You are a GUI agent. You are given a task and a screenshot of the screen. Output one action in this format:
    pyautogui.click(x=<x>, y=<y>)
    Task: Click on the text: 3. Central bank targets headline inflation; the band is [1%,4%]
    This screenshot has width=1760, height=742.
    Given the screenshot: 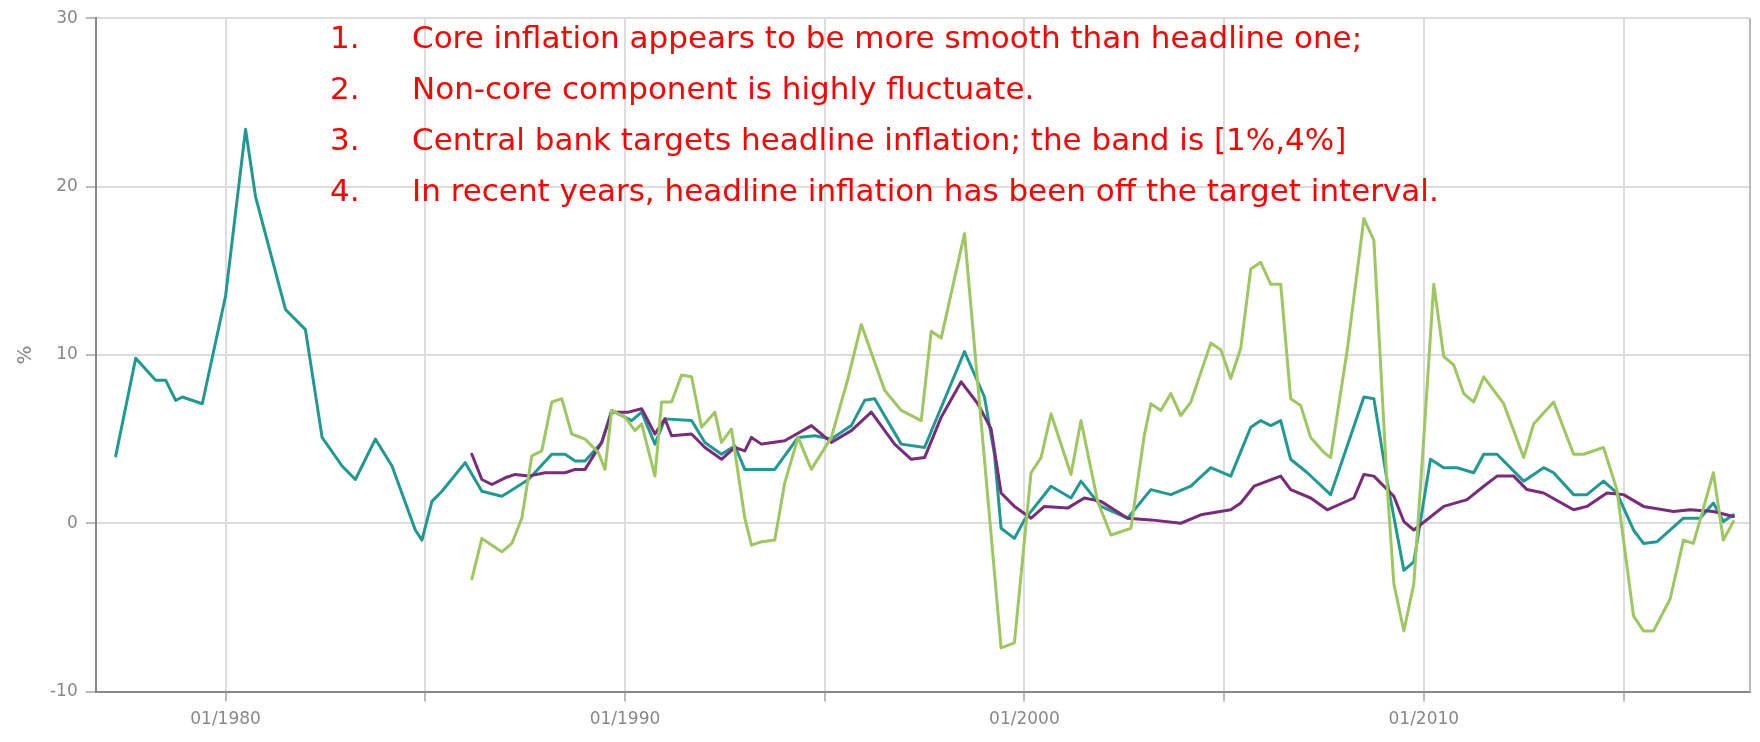 What is the action you would take?
    pyautogui.click(x=838, y=139)
    